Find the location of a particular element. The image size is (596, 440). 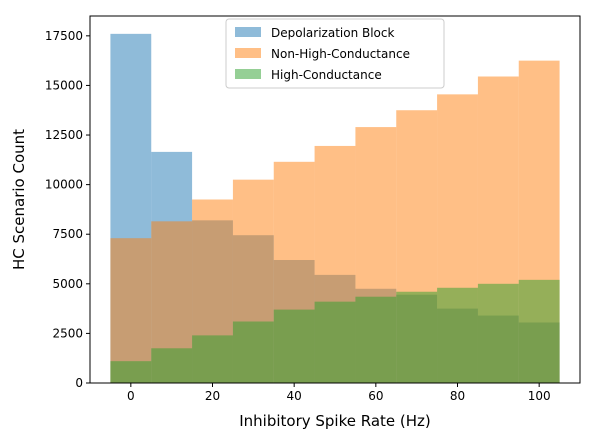

legend-label: High-Conductance is located at coordinates (326, 75).